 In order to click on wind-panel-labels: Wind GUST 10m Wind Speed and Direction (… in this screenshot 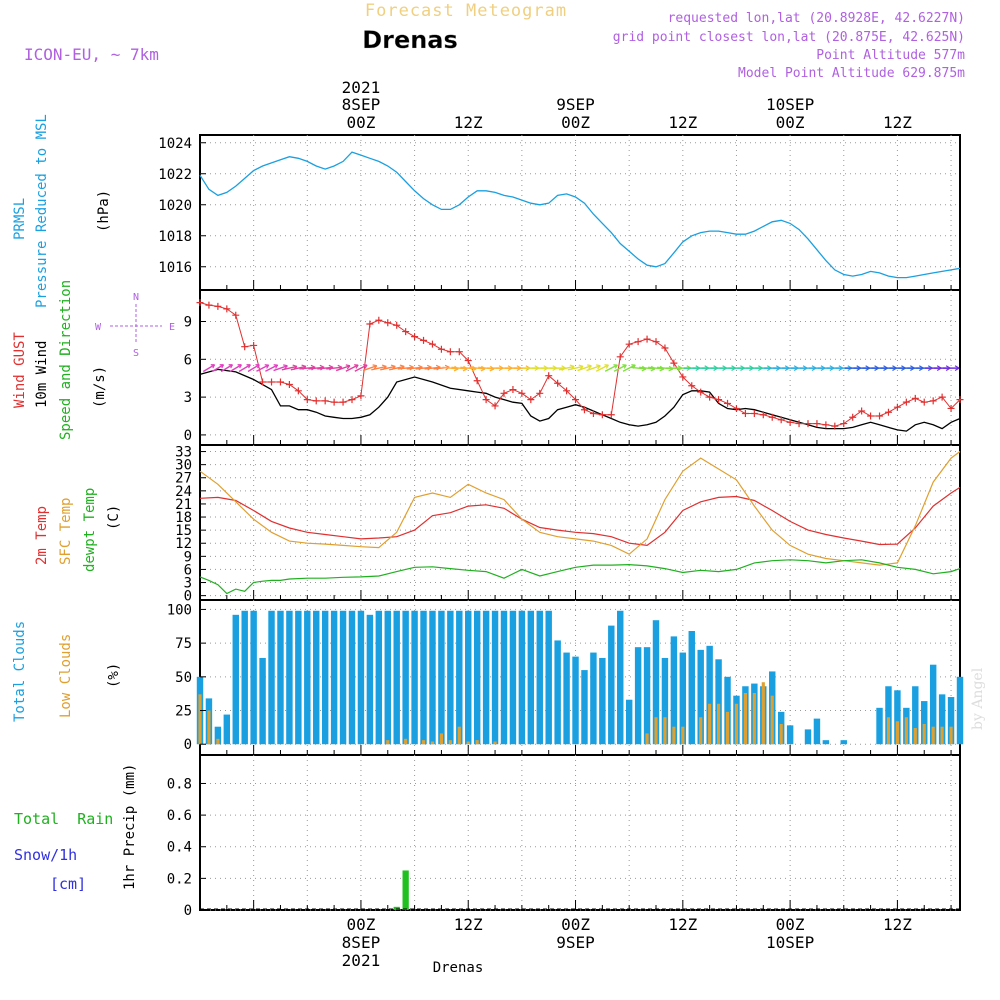, I will do `click(93, 360)`.